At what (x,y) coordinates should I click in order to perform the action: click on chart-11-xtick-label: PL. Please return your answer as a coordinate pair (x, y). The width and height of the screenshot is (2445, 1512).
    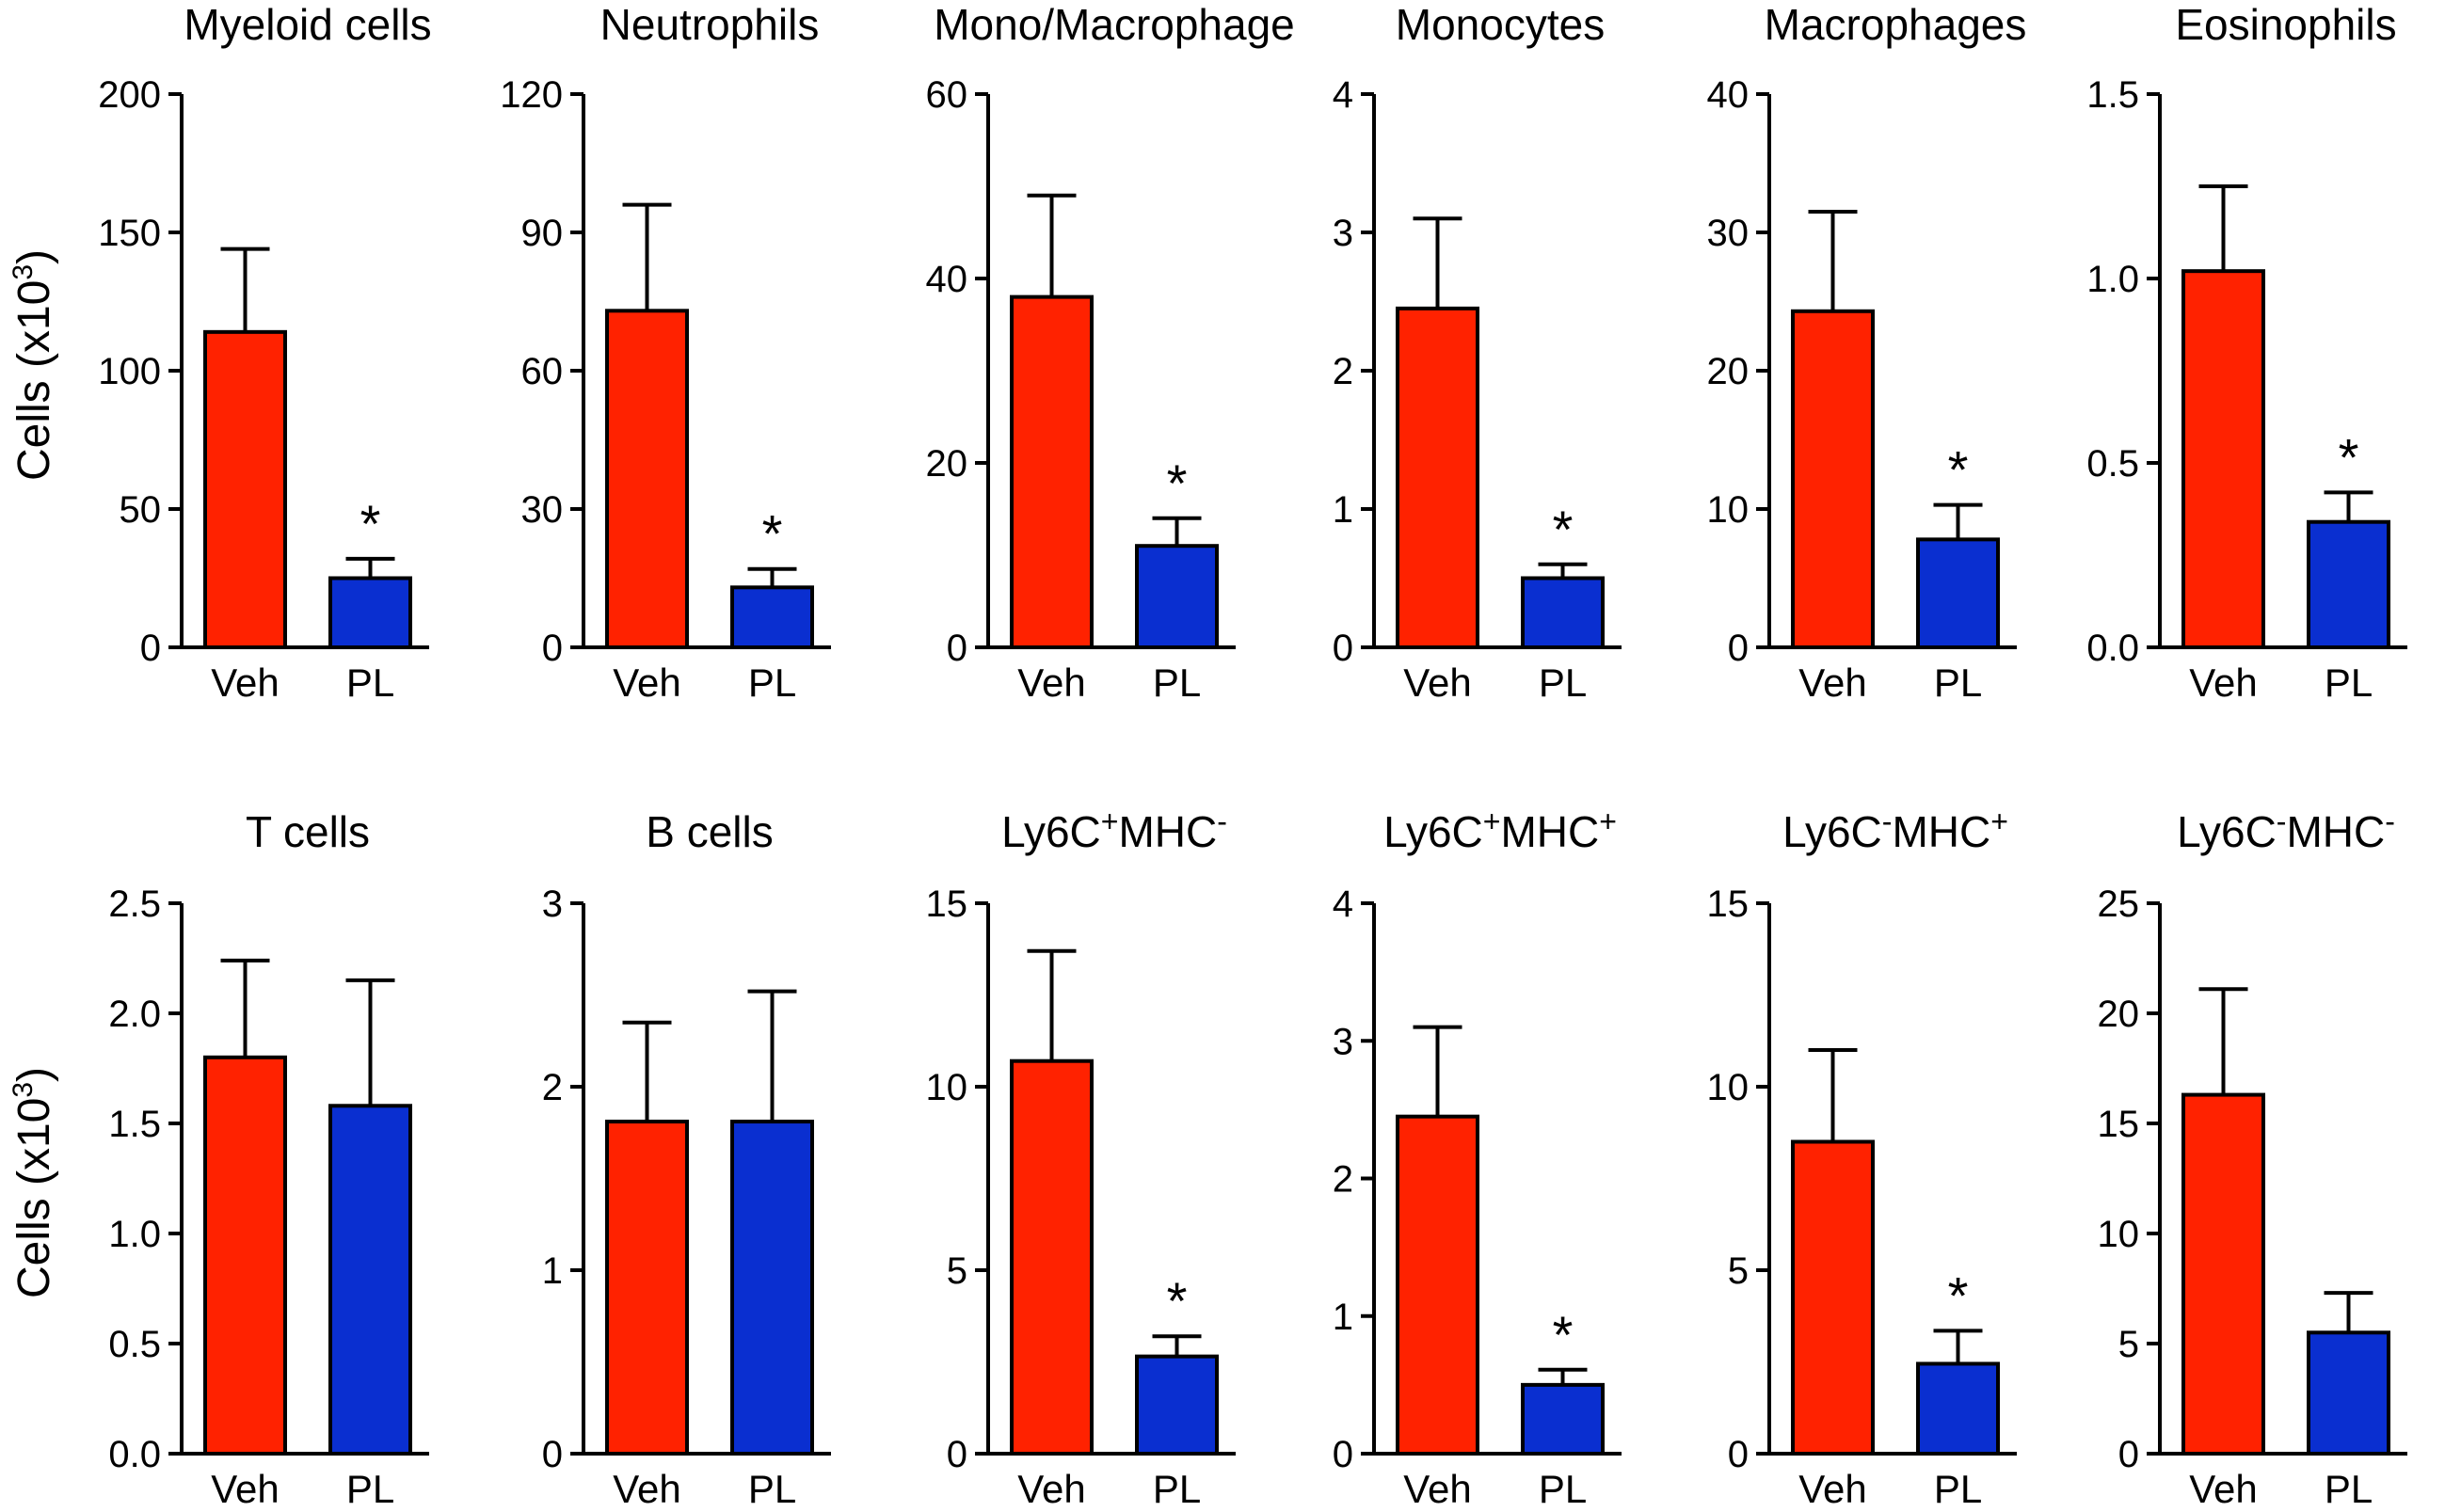
    Looking at the image, I should click on (1958, 1489).